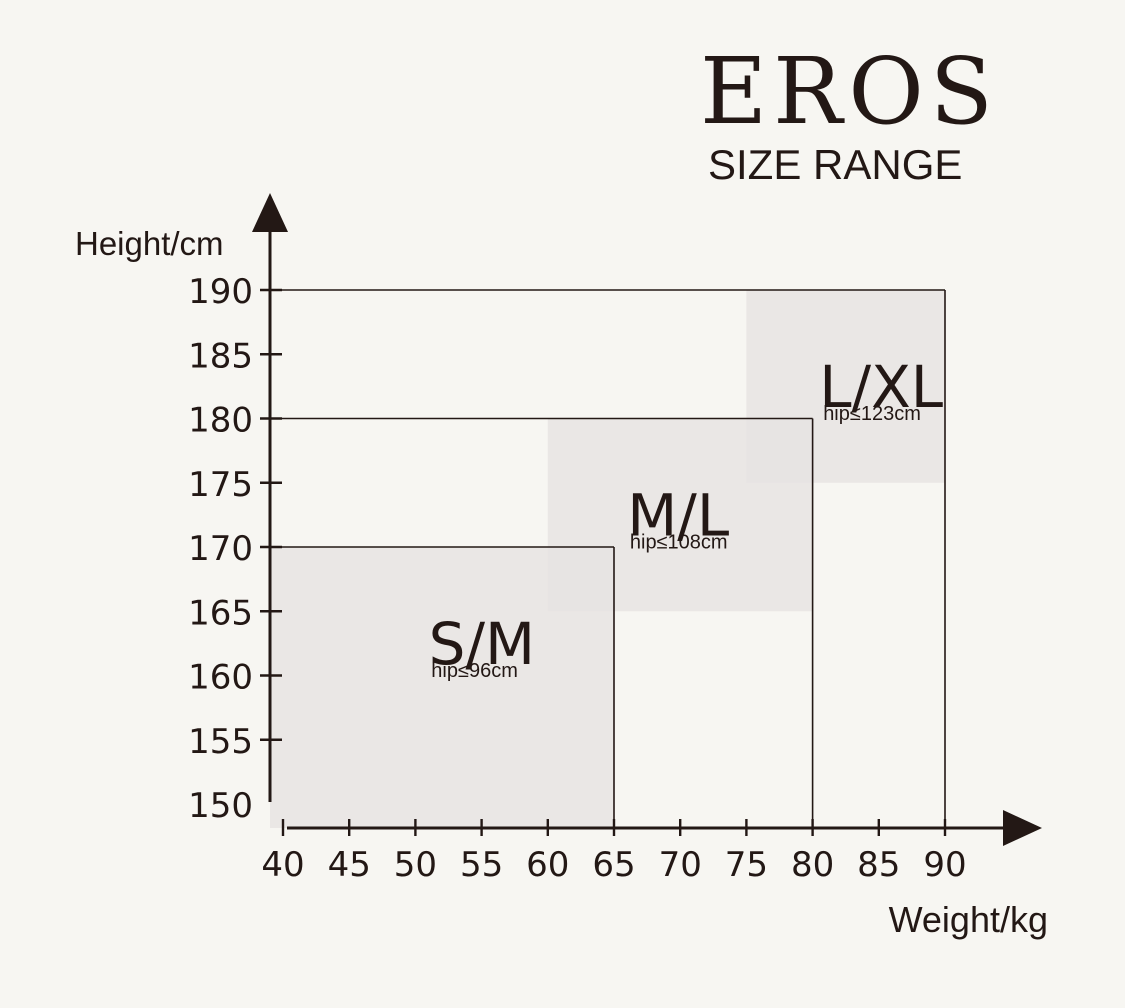 The image size is (1125, 1008). What do you see at coordinates (220, 356) in the screenshot?
I see `y-tick-label-185: 185` at bounding box center [220, 356].